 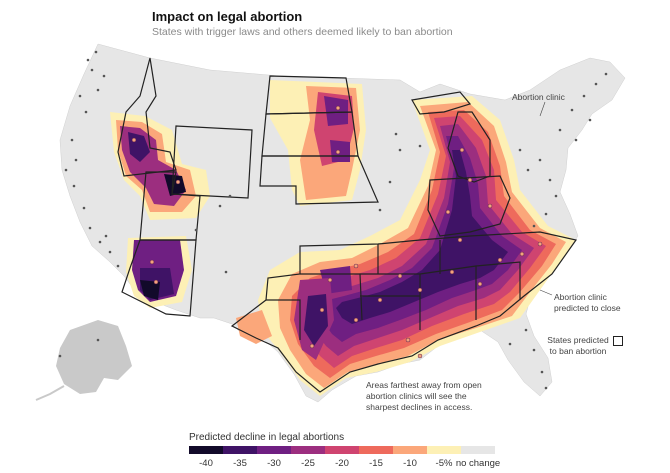 I want to click on legend-label: -25, so click(x=308, y=463).